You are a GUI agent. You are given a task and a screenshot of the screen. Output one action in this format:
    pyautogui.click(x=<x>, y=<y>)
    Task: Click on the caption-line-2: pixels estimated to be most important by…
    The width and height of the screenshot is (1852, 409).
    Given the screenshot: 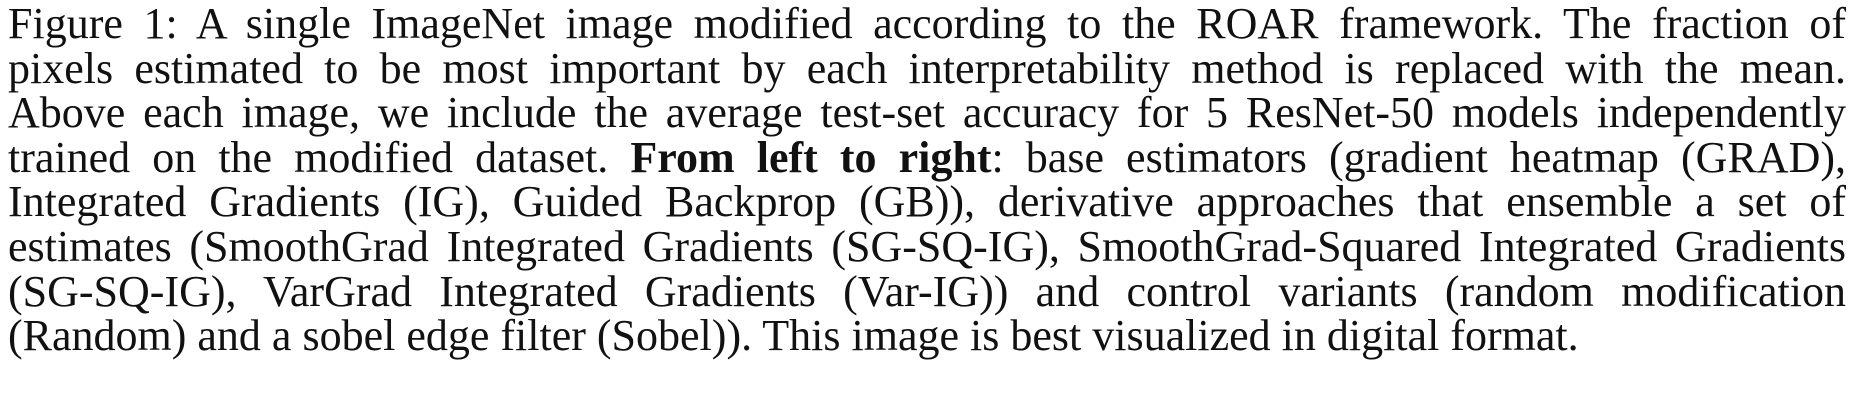 What is the action you would take?
    pyautogui.click(x=927, y=68)
    